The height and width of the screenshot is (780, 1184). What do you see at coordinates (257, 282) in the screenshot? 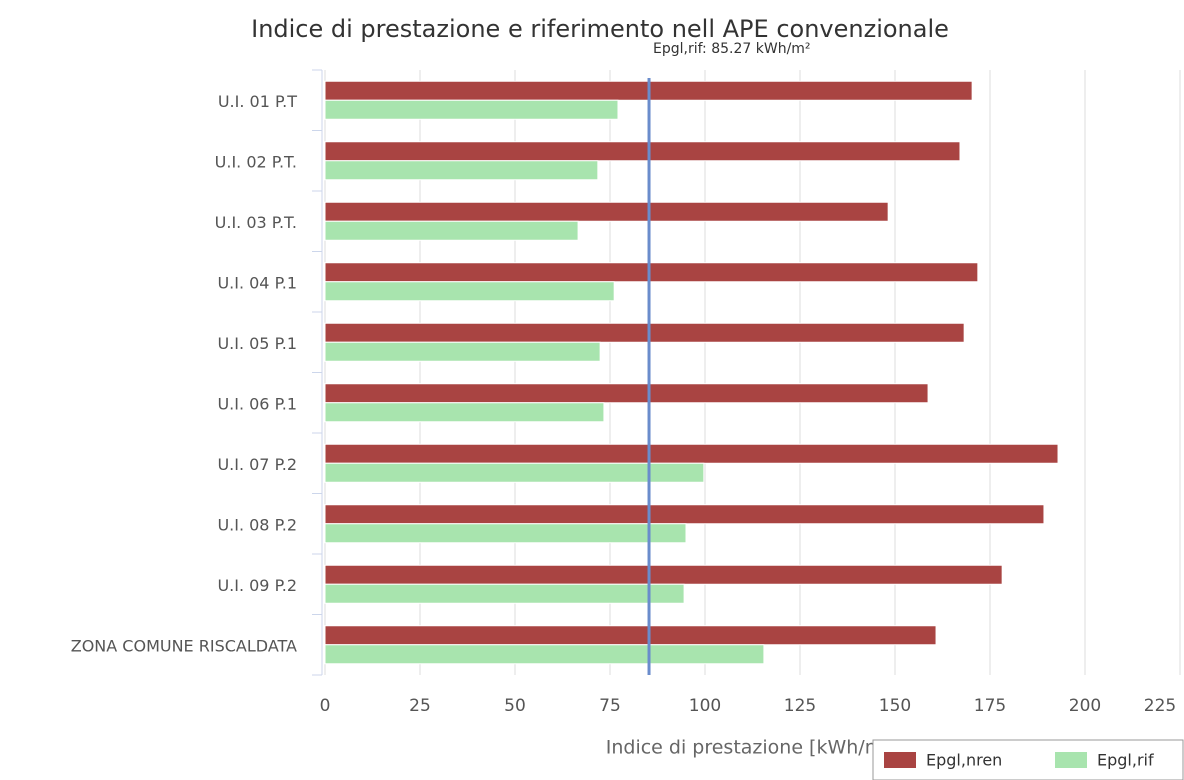
I see `y-tick-label: U.I. 04 P.1` at bounding box center [257, 282].